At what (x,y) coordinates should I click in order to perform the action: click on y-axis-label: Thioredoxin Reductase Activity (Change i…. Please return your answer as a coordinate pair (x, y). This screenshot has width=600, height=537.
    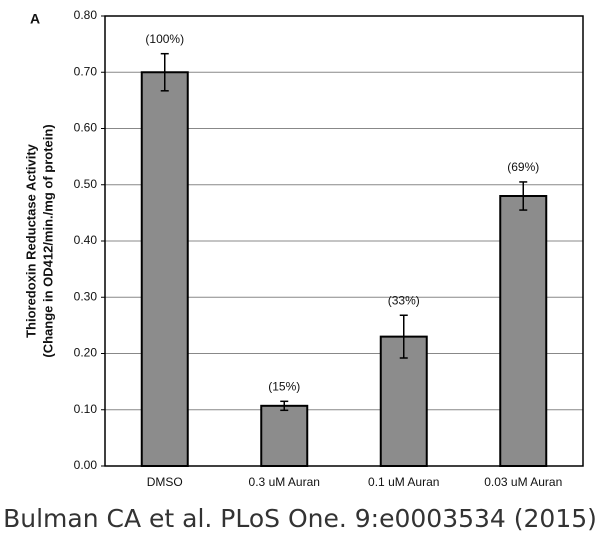
    Looking at the image, I should click on (39, 240).